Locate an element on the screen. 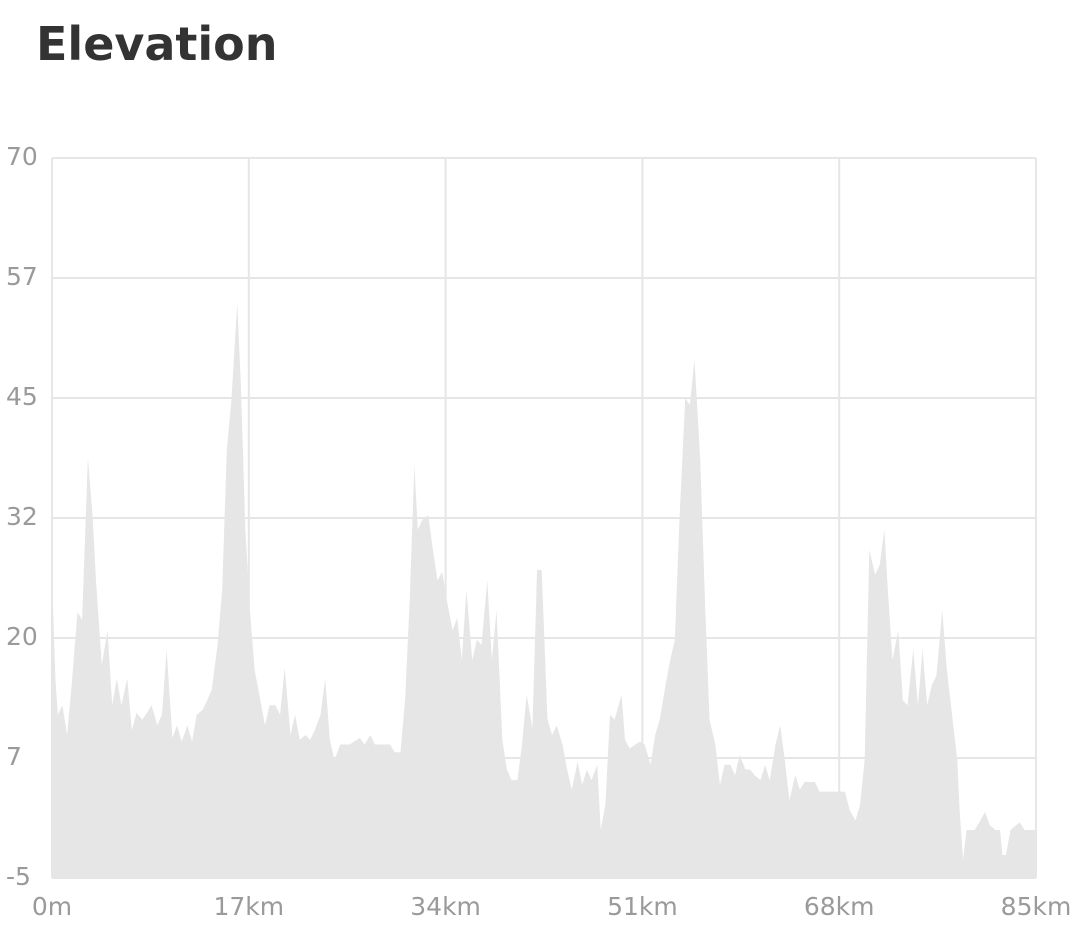 The image size is (1080, 936). y-tick-label: 70 is located at coordinates (22, 156).